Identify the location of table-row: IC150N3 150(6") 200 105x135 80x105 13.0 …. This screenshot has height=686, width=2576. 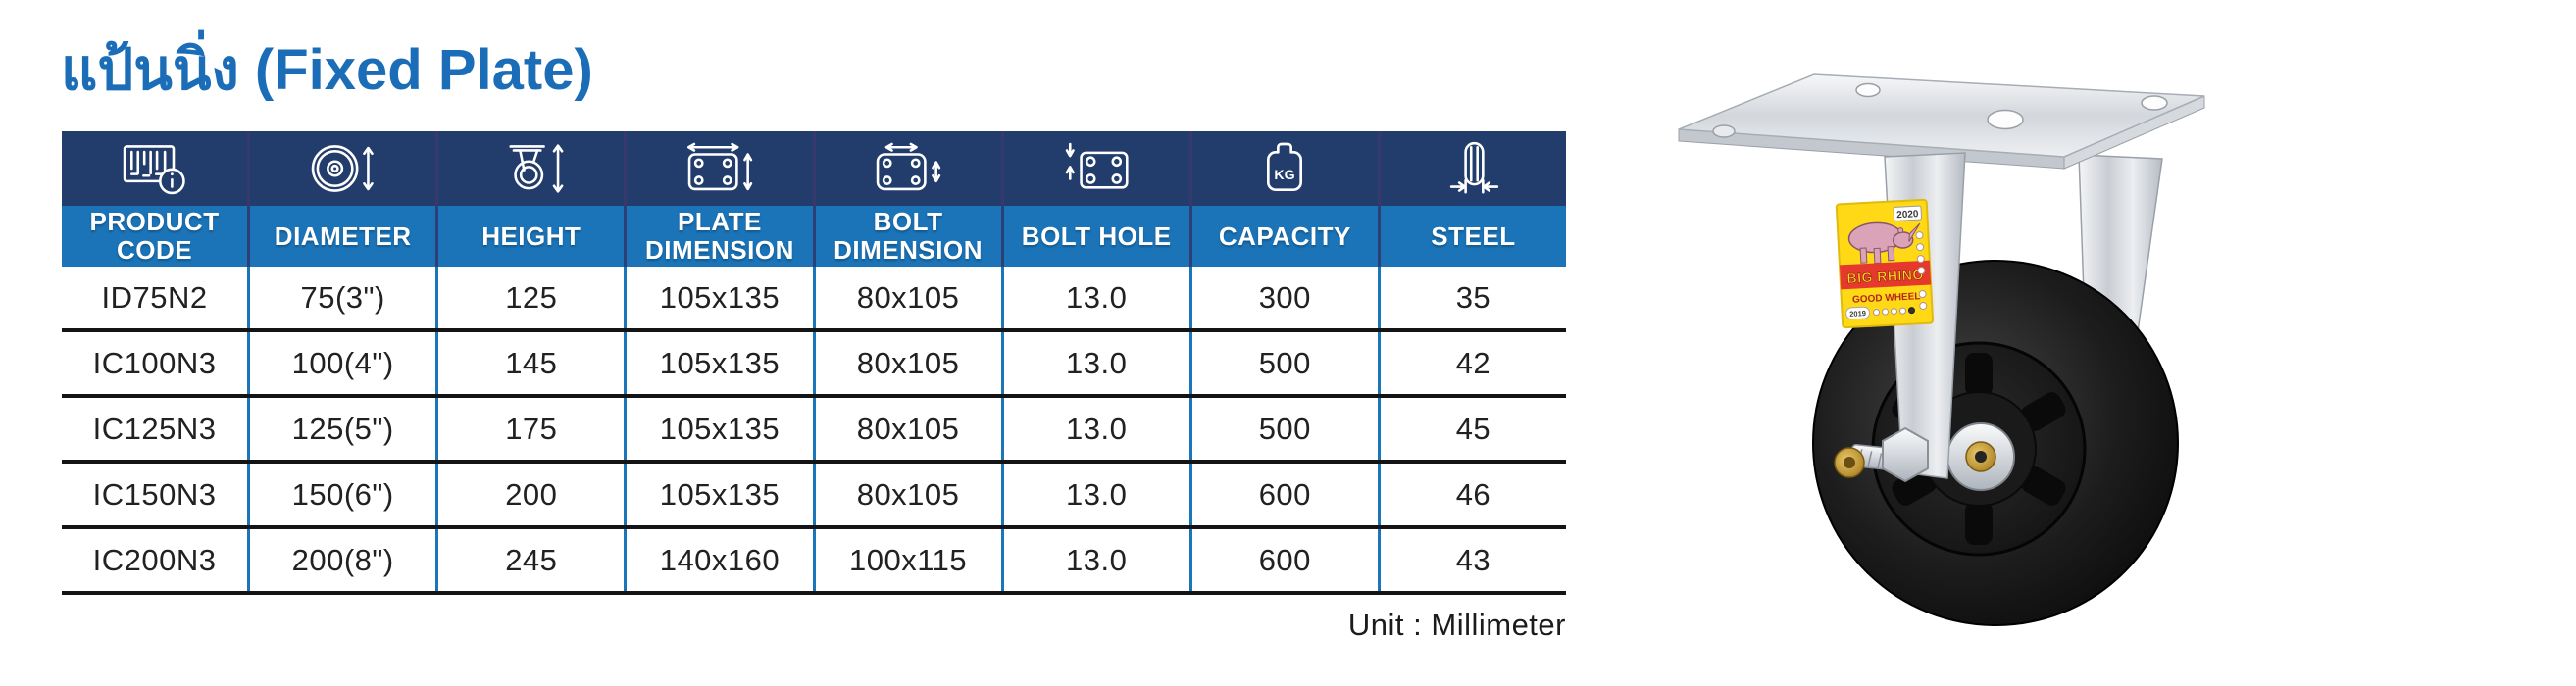
(814, 496).